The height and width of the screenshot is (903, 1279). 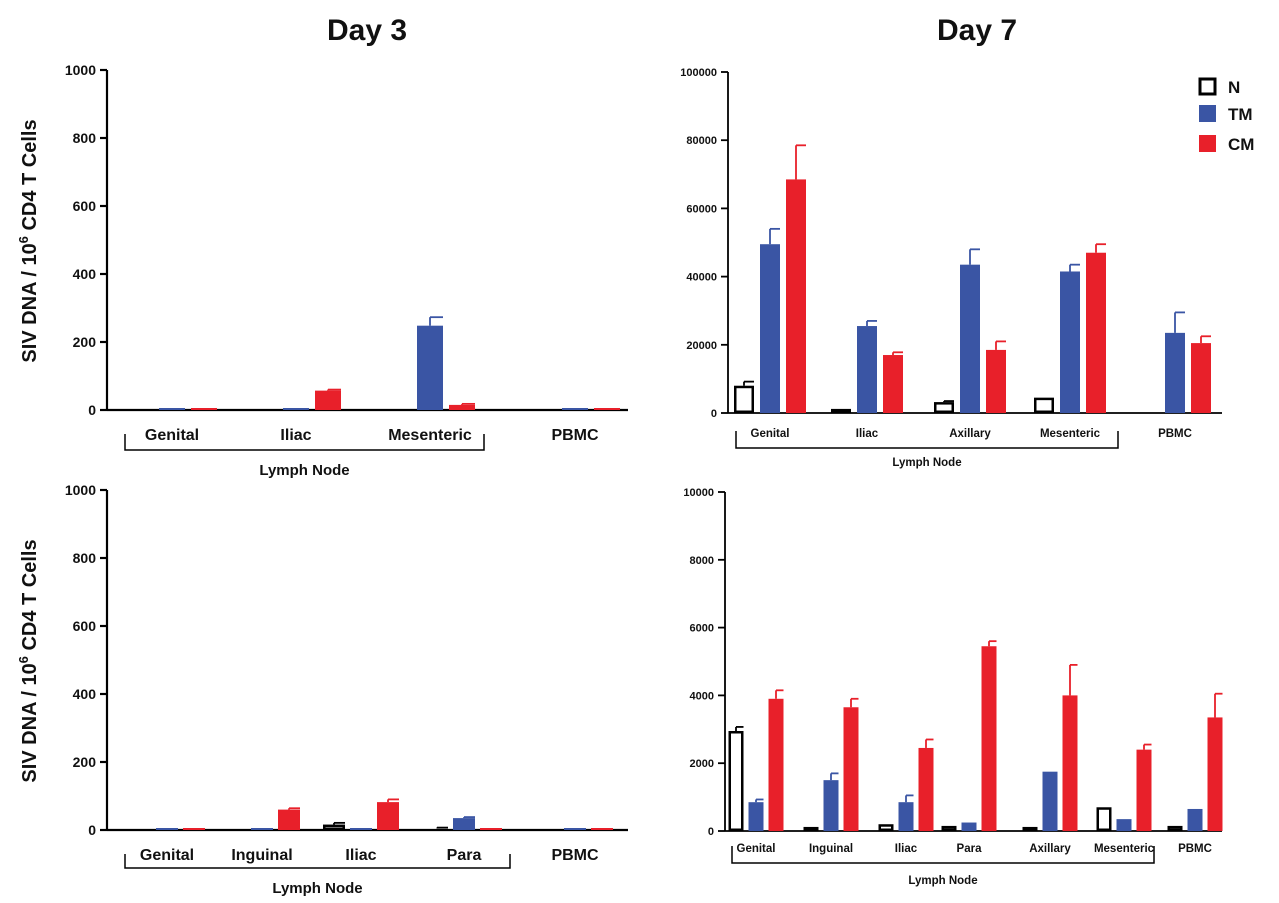 What do you see at coordinates (702, 696) in the screenshot?
I see `y-tick-label: 4000` at bounding box center [702, 696].